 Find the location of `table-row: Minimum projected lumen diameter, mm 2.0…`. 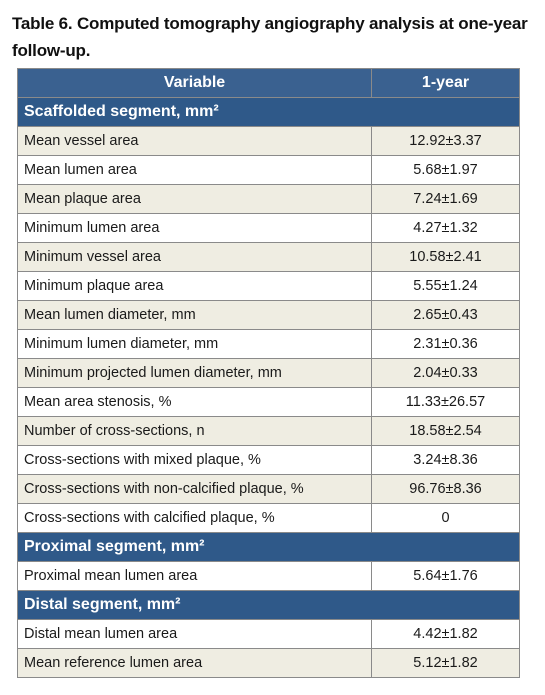

table-row: Minimum projected lumen diameter, mm 2.0… is located at coordinates (268, 373).